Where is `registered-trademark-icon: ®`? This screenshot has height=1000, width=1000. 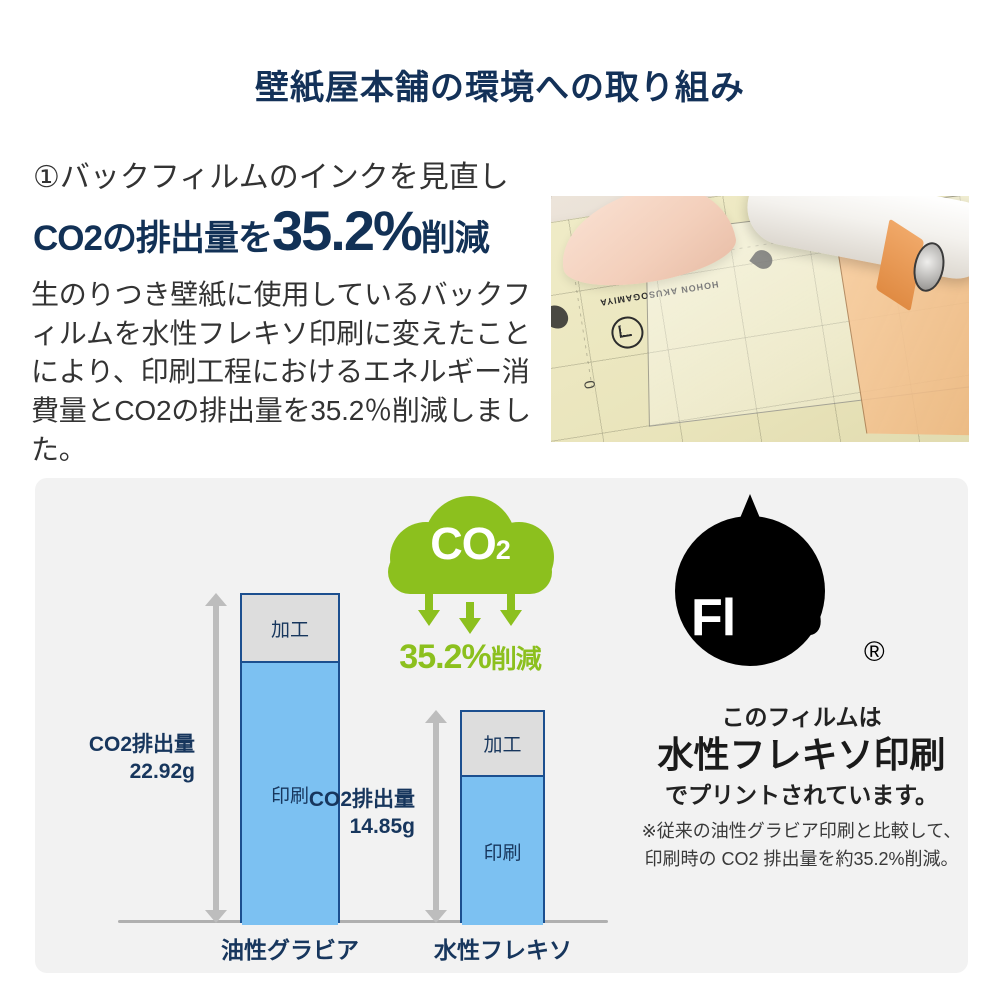 registered-trademark-icon: ® is located at coordinates (874, 651).